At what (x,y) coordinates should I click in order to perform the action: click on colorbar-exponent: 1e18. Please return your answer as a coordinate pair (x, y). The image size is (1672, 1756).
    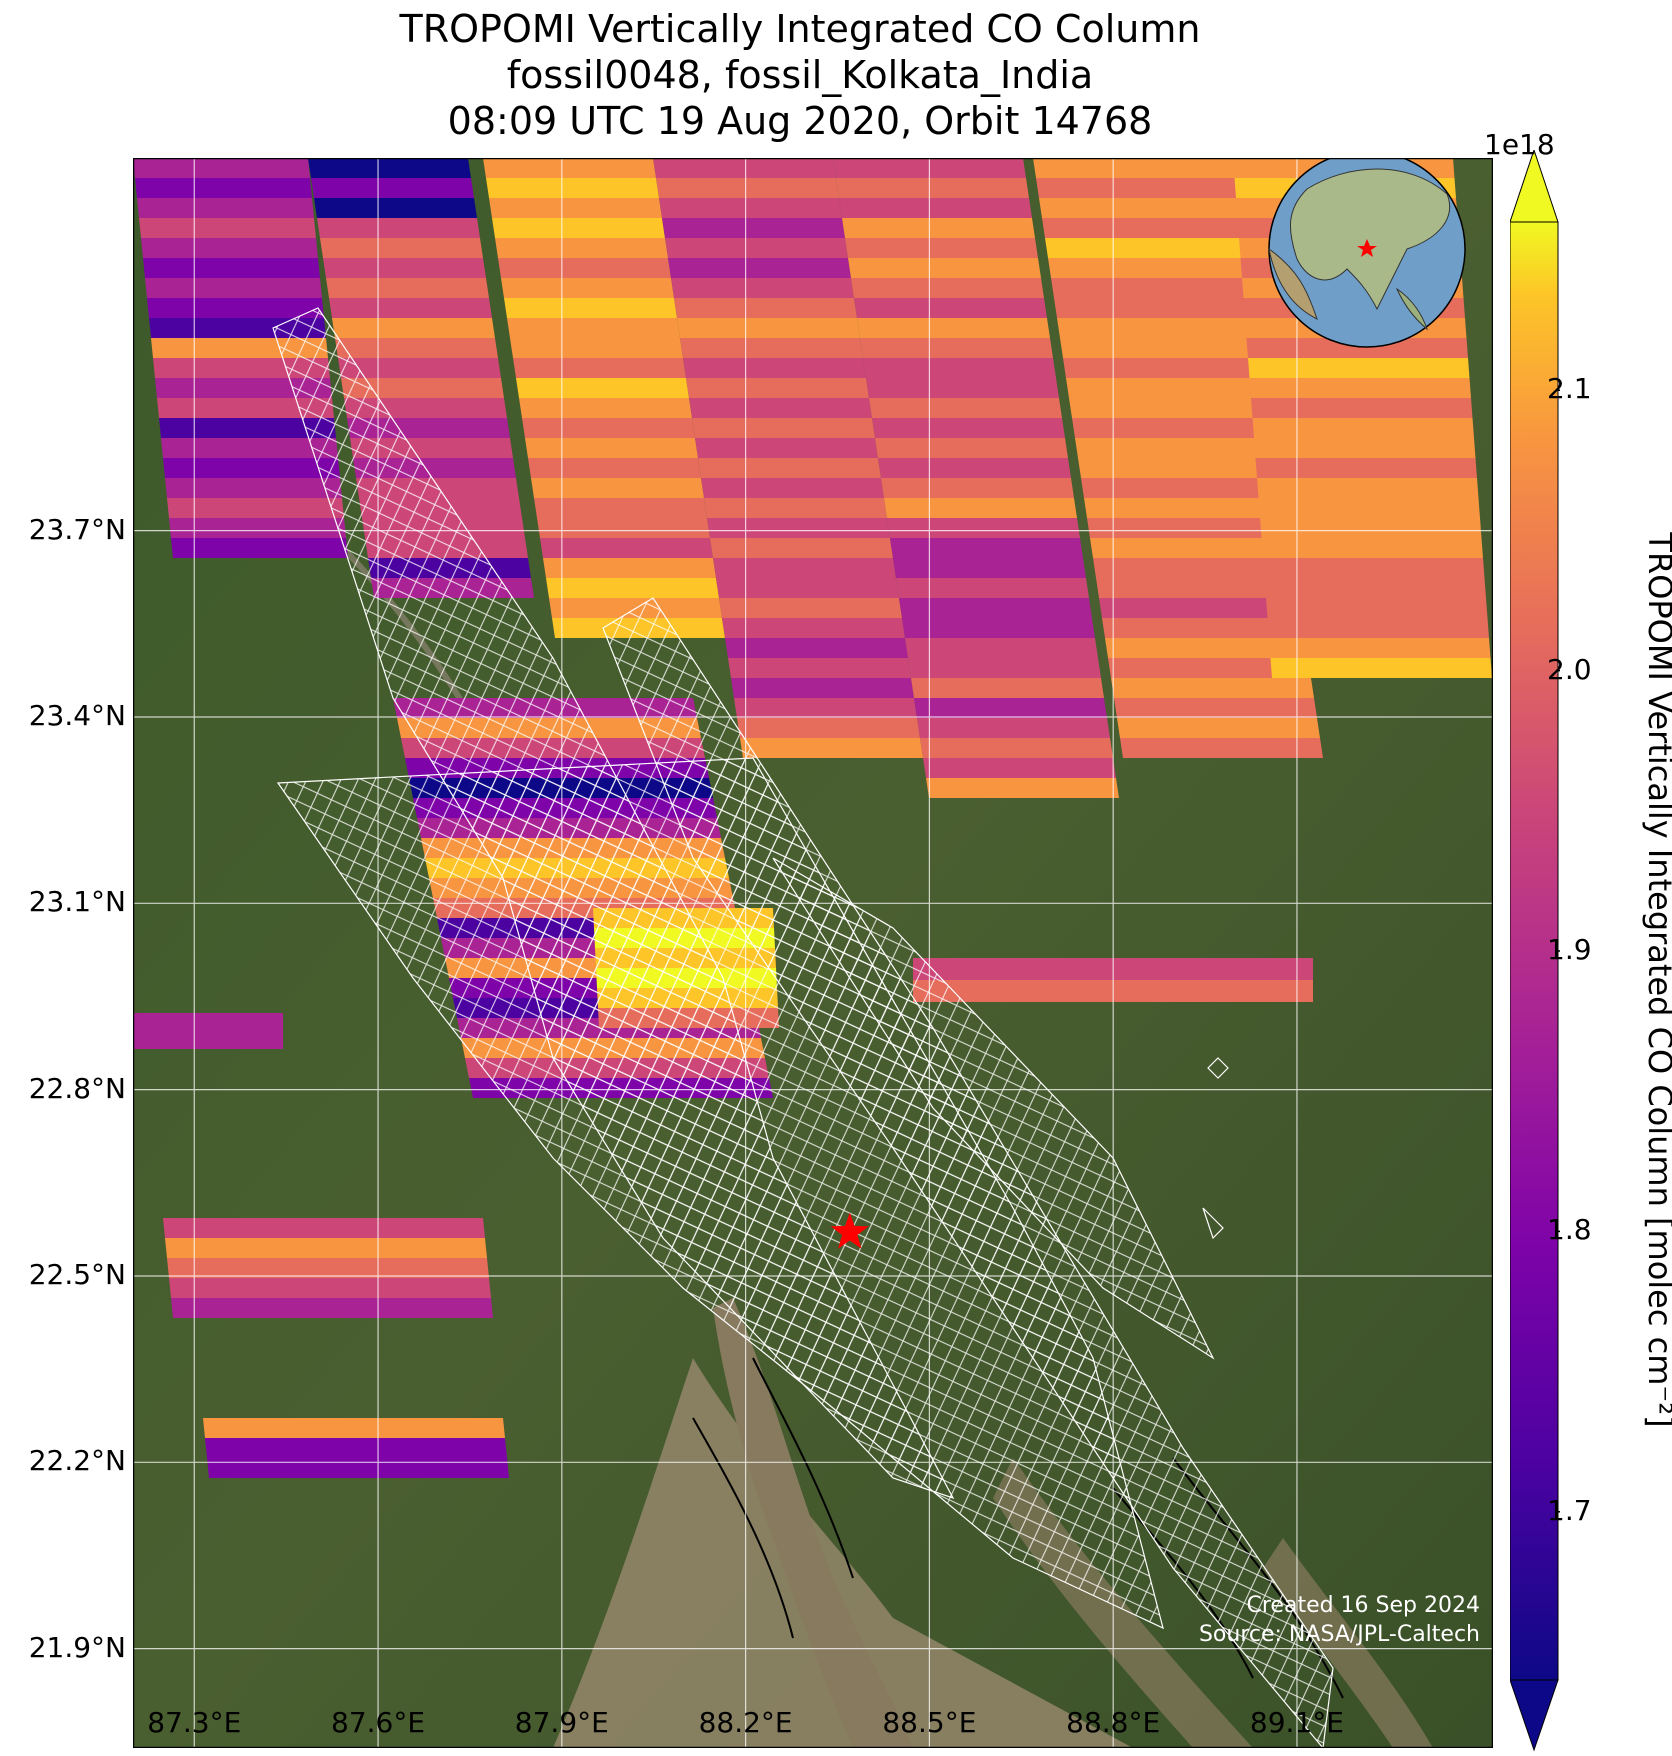
    Looking at the image, I should click on (1519, 144).